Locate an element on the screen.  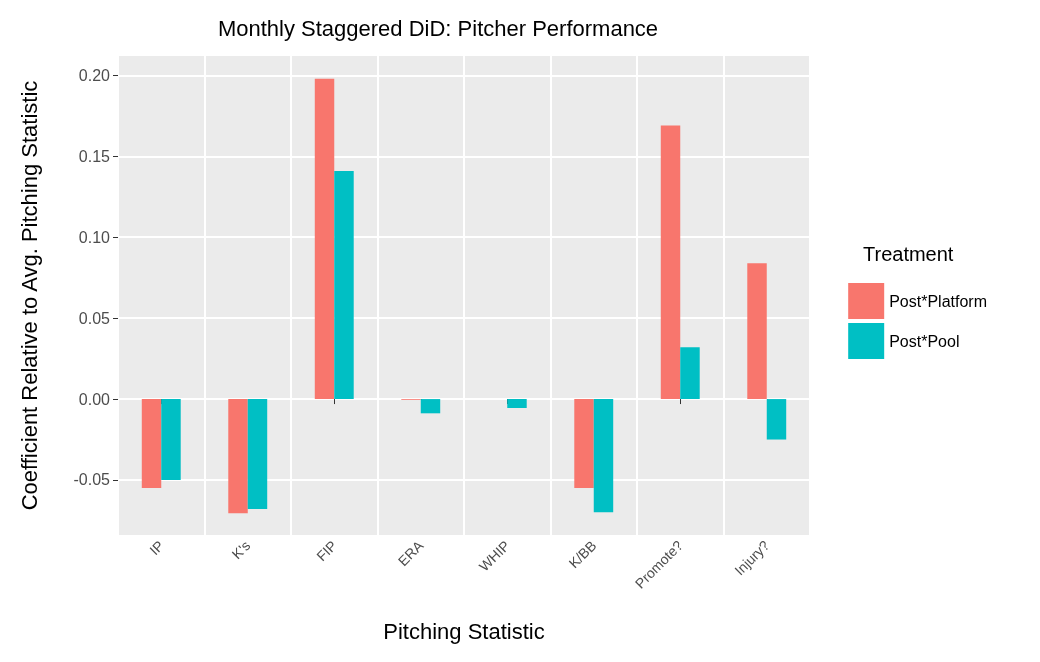
y-tick-label: -0.05 is located at coordinates (92, 480).